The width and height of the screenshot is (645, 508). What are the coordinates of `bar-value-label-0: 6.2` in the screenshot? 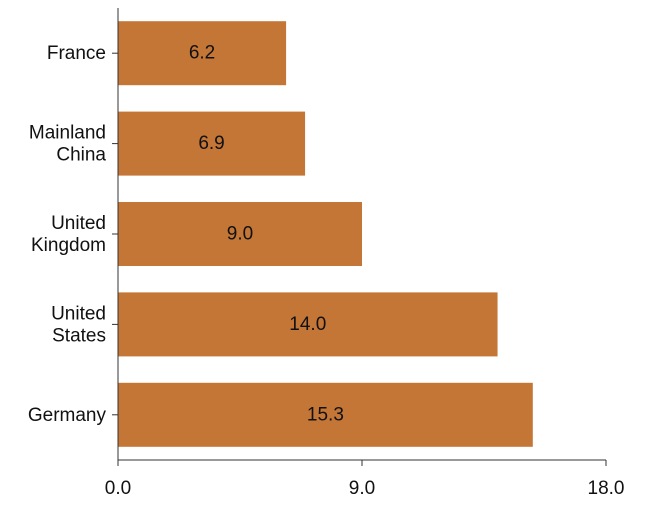 It's located at (202, 53).